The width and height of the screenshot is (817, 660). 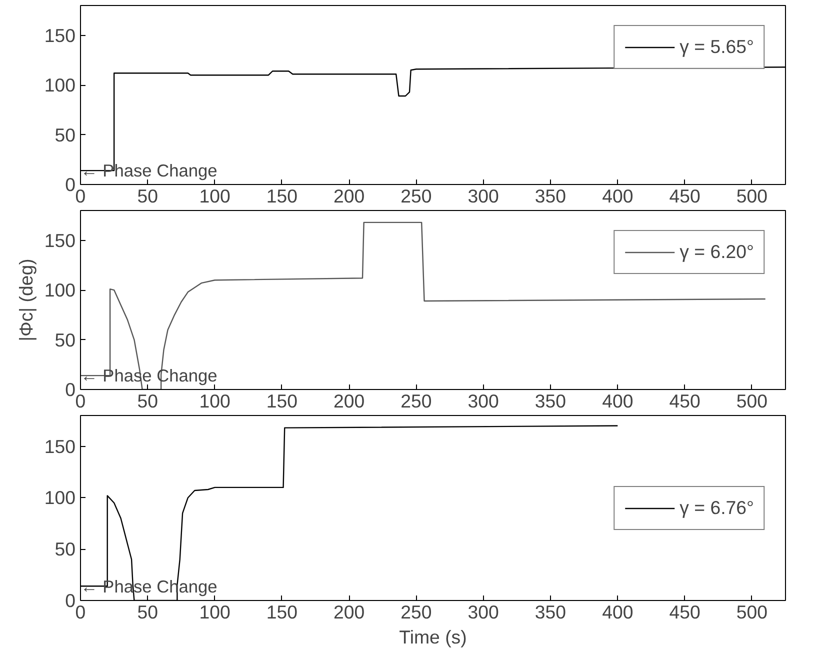 I want to click on y-axis-title: |Φc| (deg), so click(x=25, y=300).